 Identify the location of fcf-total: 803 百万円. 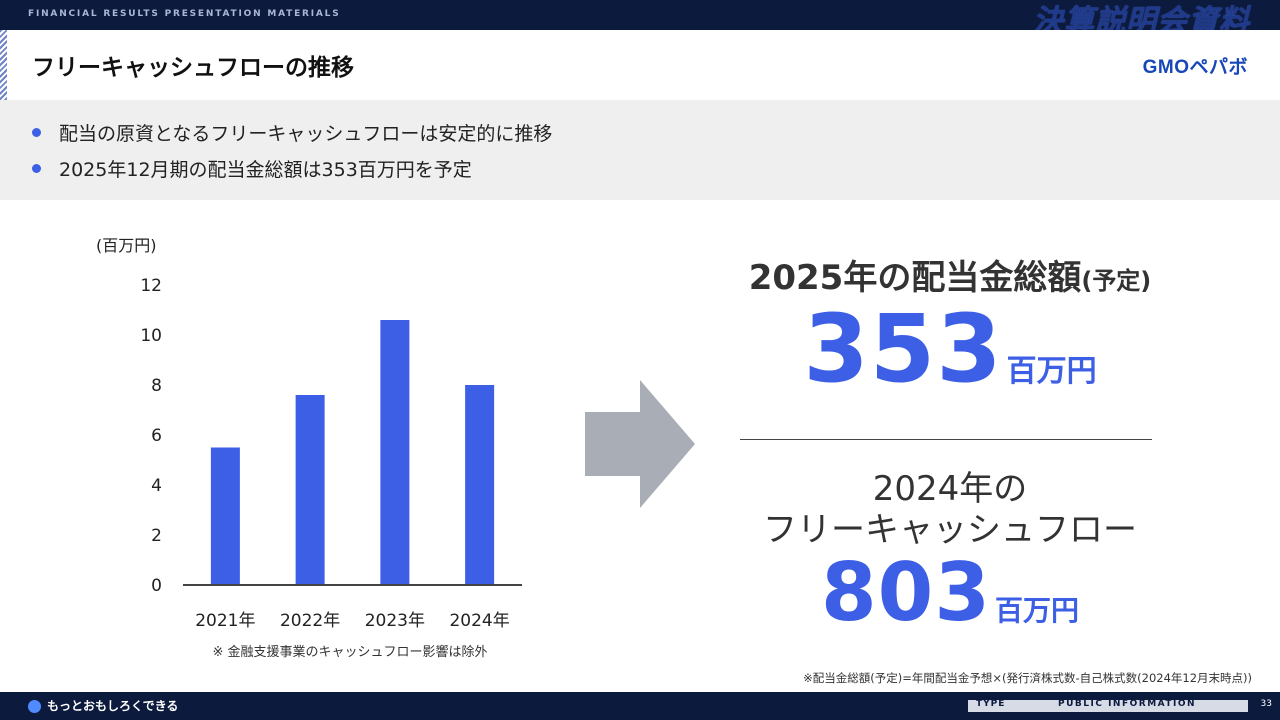
(950, 592).